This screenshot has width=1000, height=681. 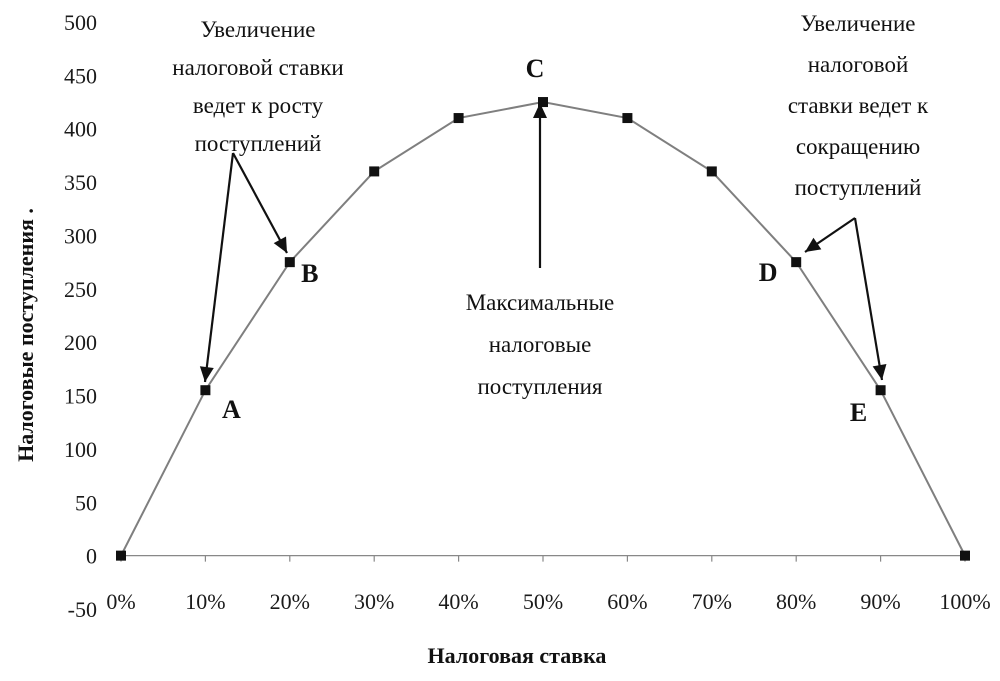 What do you see at coordinates (80, 75) in the screenshot?
I see `y-tick-label: 450` at bounding box center [80, 75].